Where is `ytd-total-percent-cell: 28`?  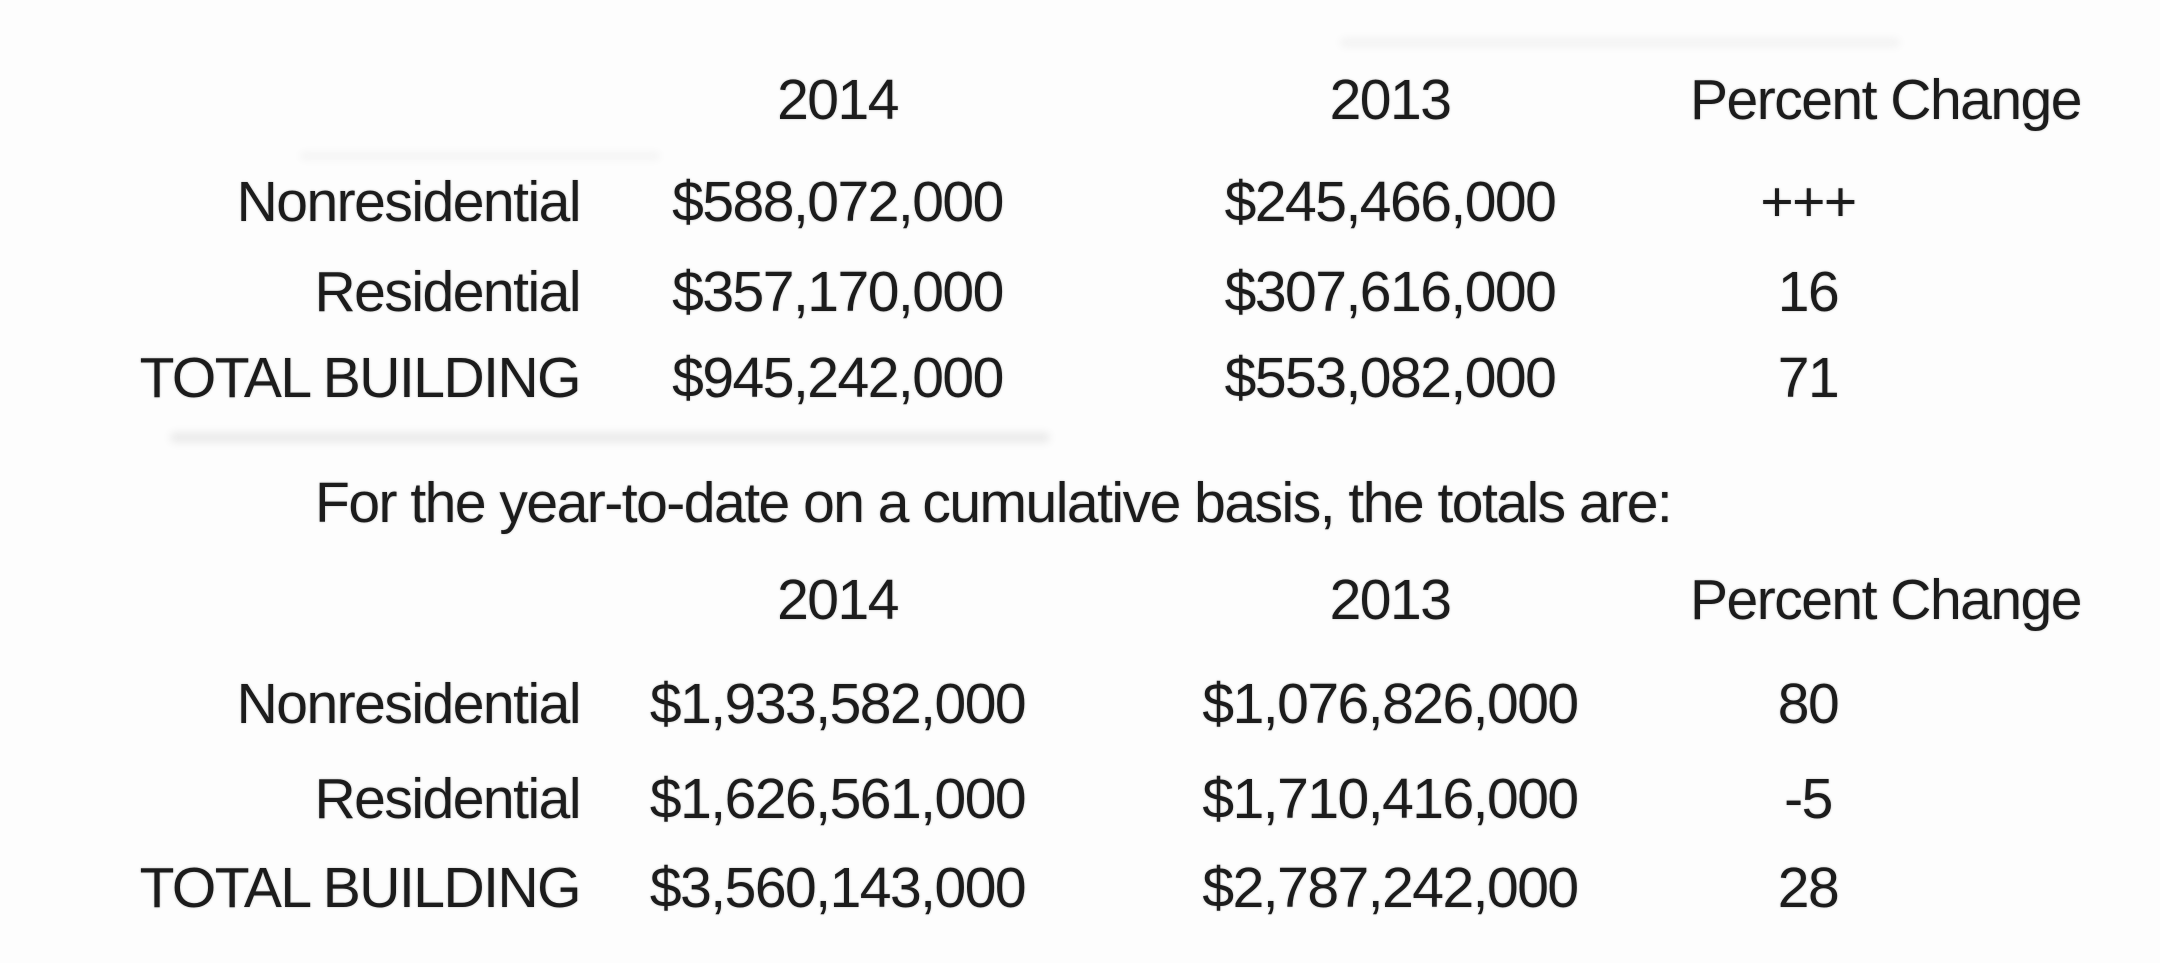 ytd-total-percent-cell: 28 is located at coordinates (1870, 888).